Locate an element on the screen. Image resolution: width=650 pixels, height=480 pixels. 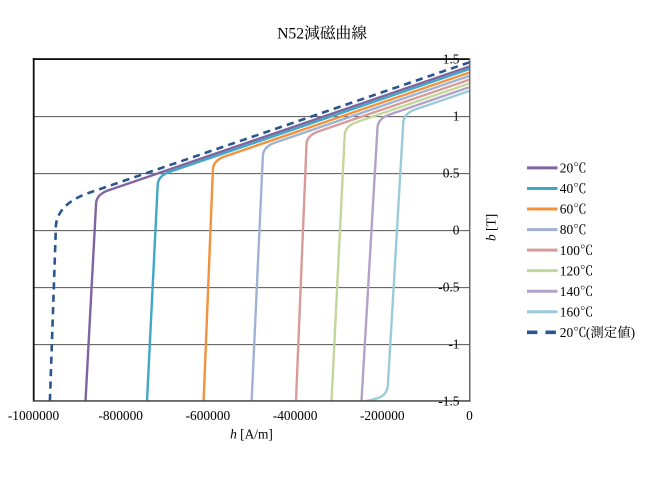
svg-text: 60 is located at coordinates (567, 209).